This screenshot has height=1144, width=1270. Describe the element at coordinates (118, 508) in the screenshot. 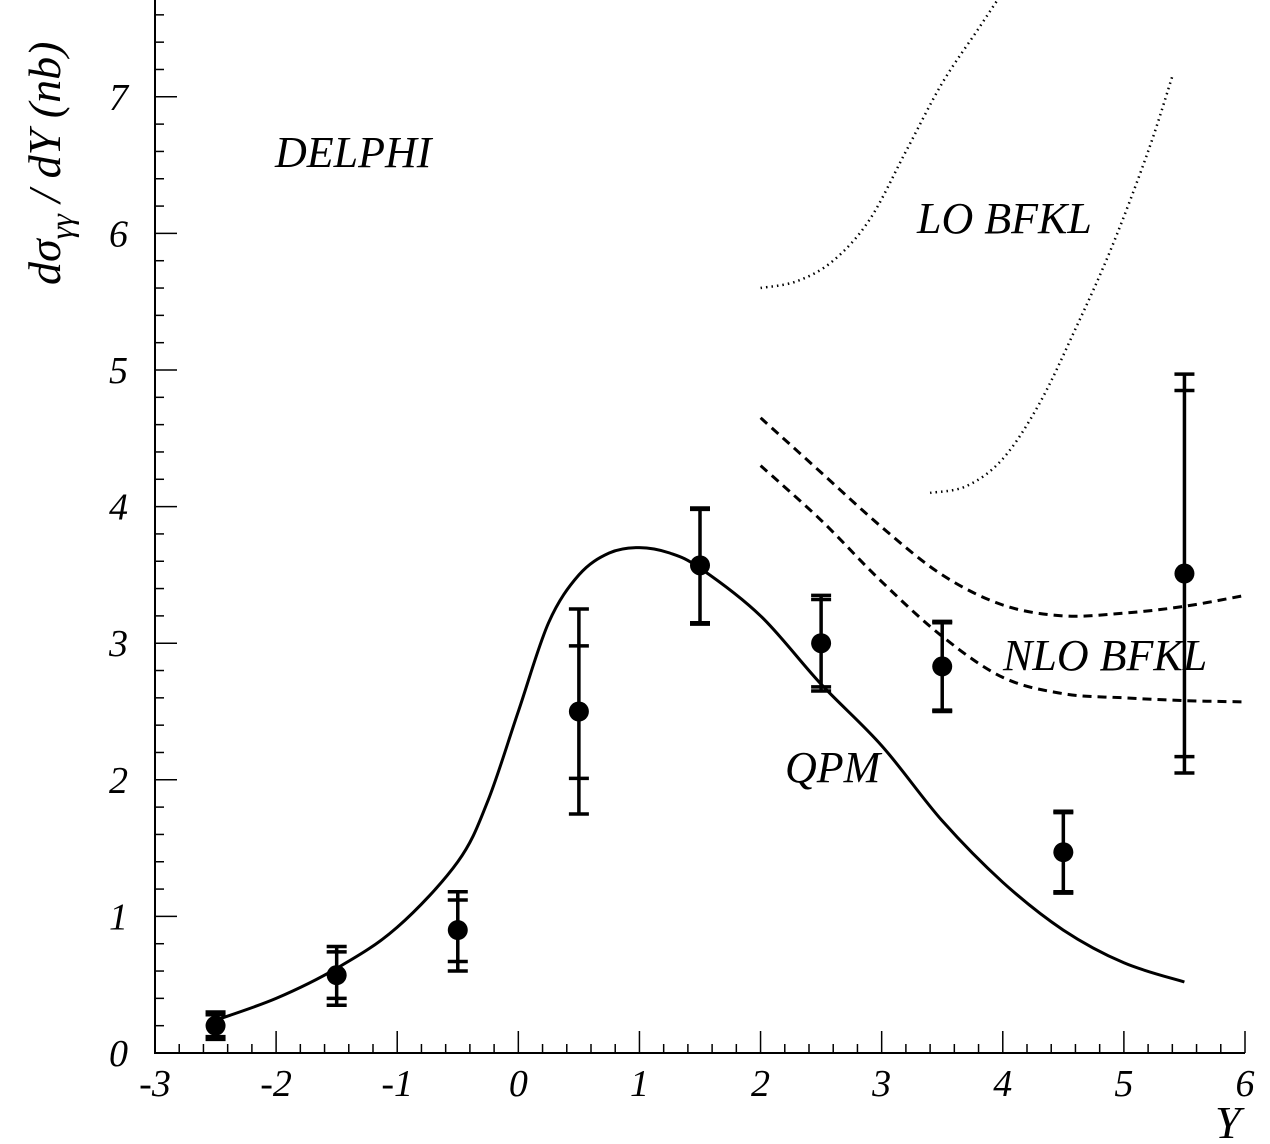

I see `y-tick-label: 4` at that location.